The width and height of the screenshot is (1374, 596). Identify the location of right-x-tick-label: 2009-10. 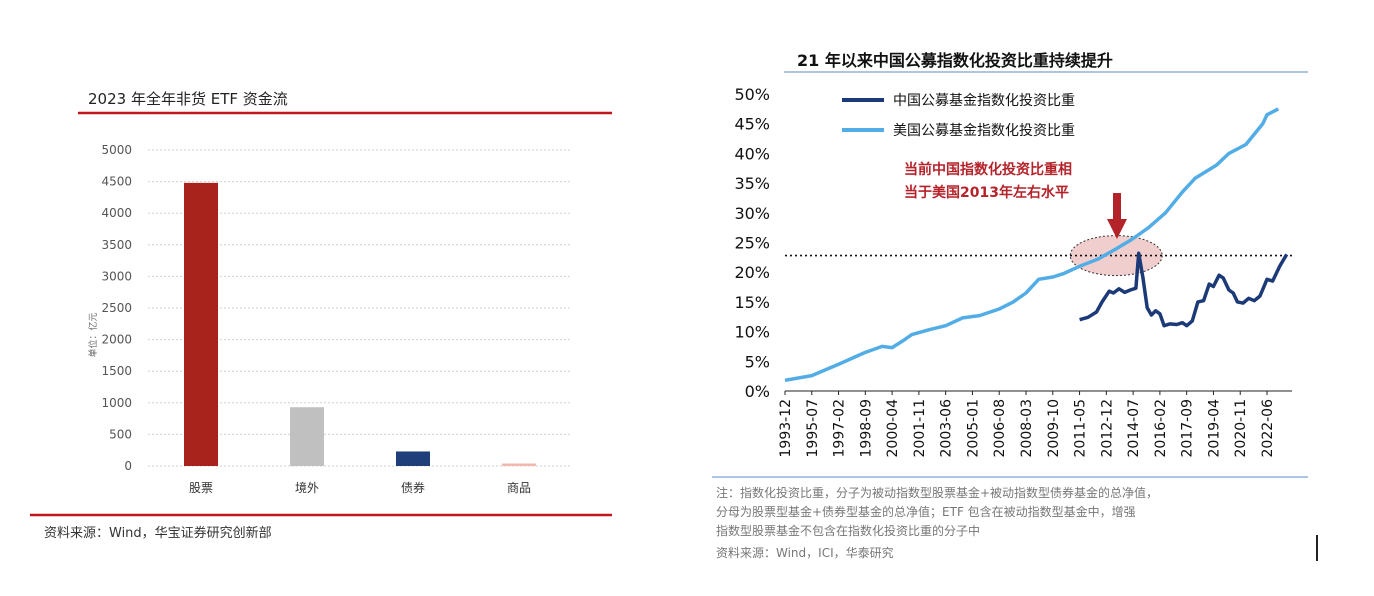
(1054, 428).